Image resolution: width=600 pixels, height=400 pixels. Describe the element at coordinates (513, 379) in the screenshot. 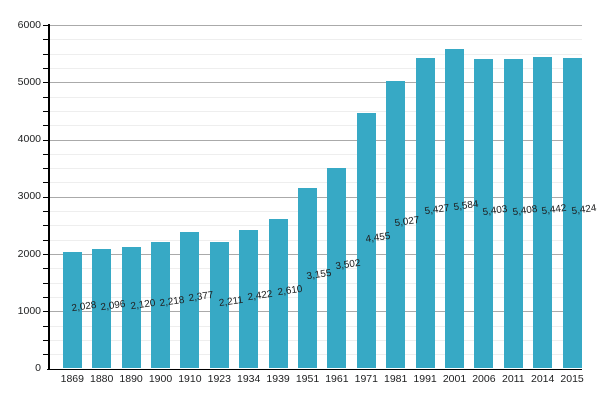

I see `x-tick-label: 2011` at that location.